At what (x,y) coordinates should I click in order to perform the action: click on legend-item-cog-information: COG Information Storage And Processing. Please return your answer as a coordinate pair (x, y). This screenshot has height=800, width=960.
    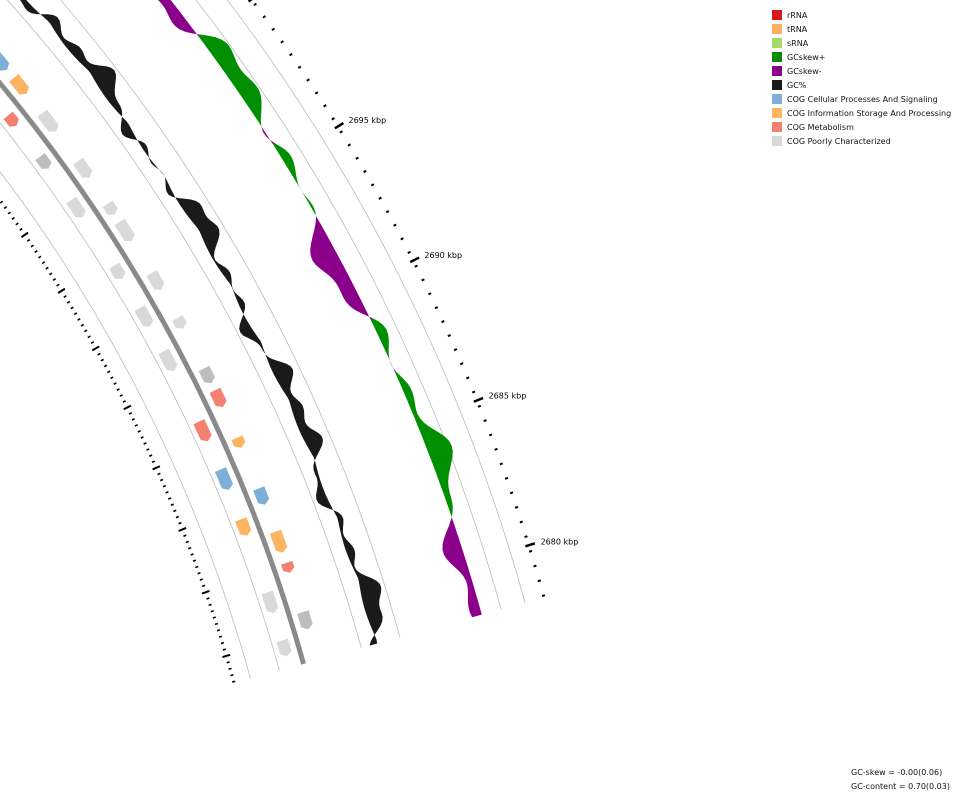
    Looking at the image, I should click on (861, 113).